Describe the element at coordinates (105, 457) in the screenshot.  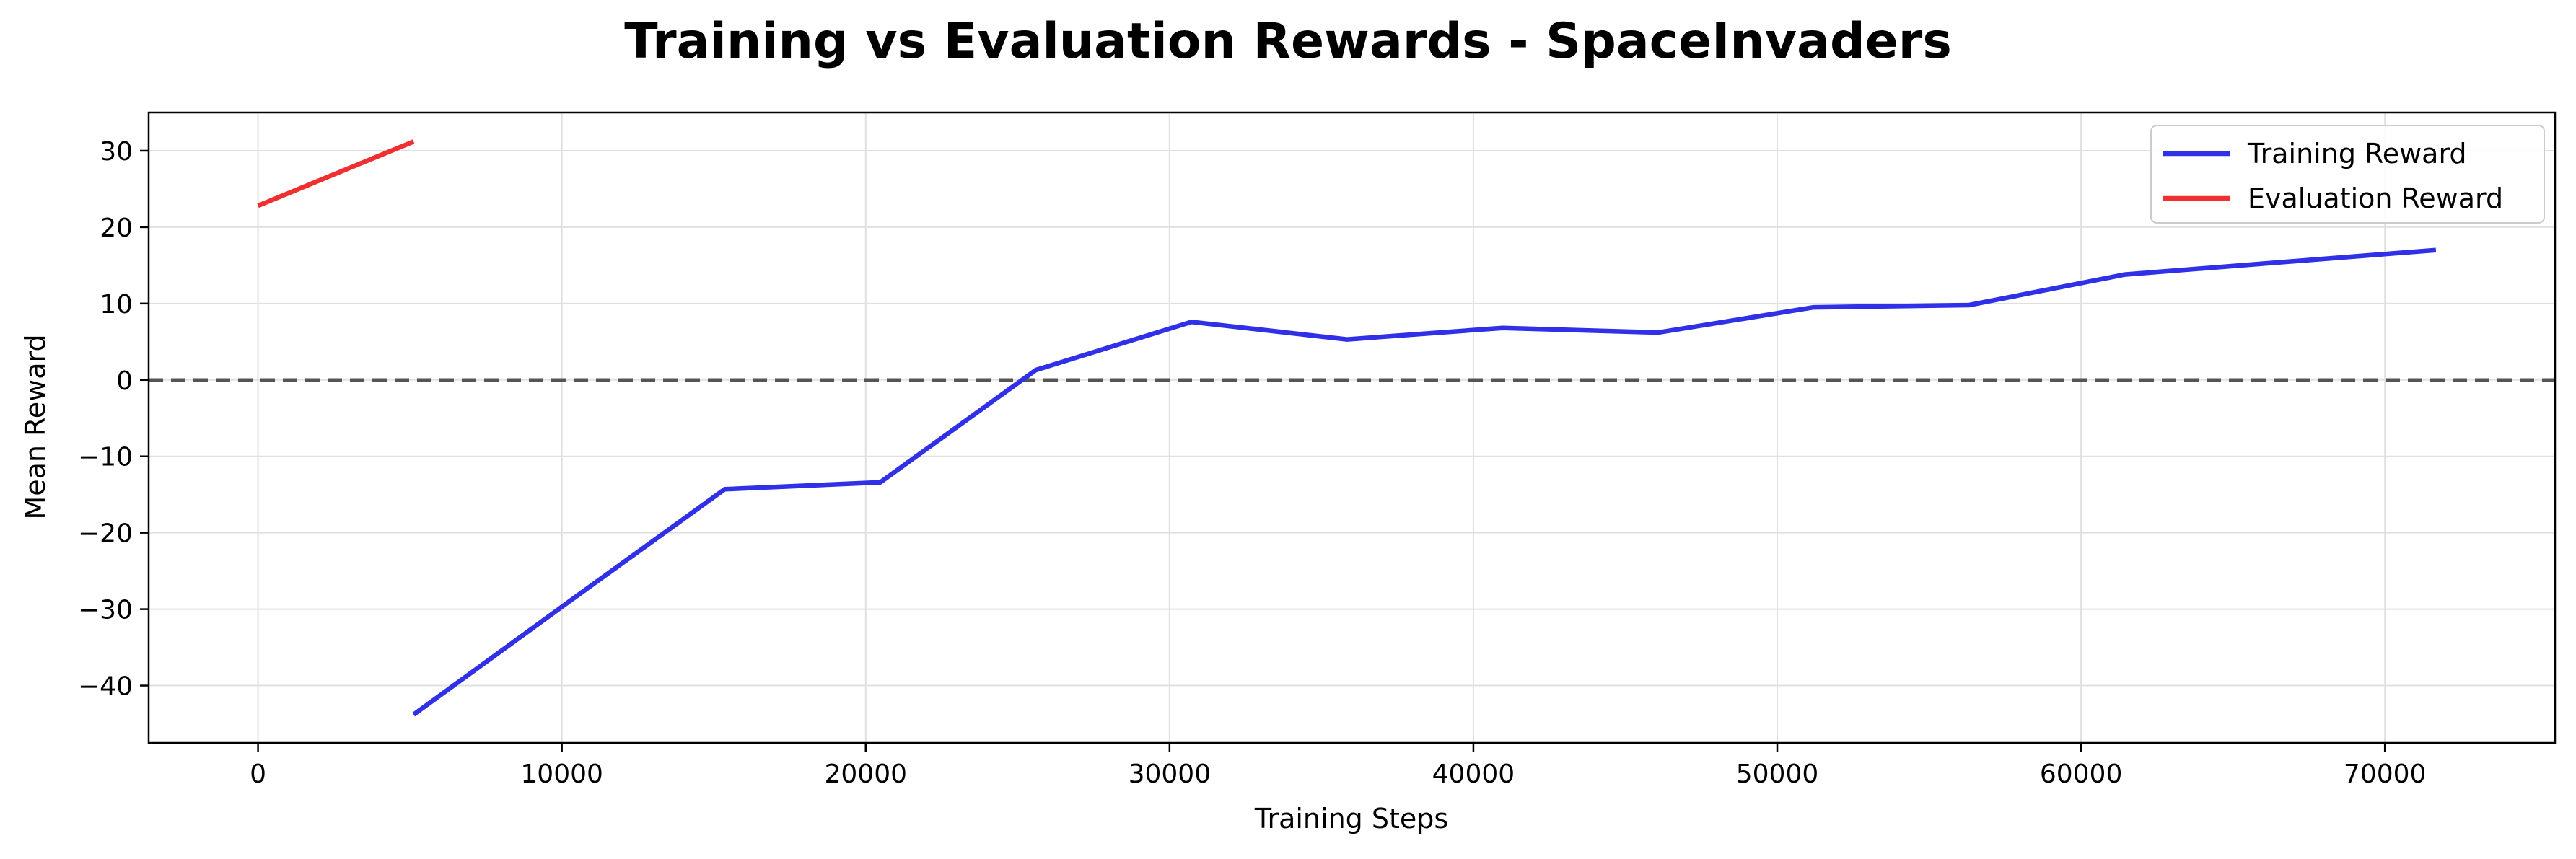
I see `y-tick-label-3: −10` at that location.